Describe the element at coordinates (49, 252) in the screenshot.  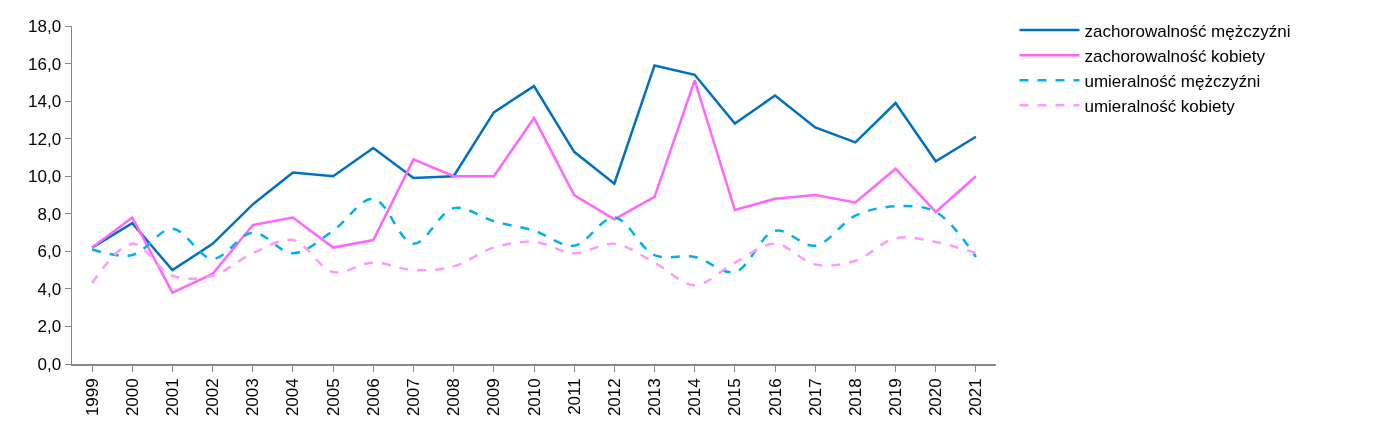
I see `y-tick-label: 6,0` at that location.